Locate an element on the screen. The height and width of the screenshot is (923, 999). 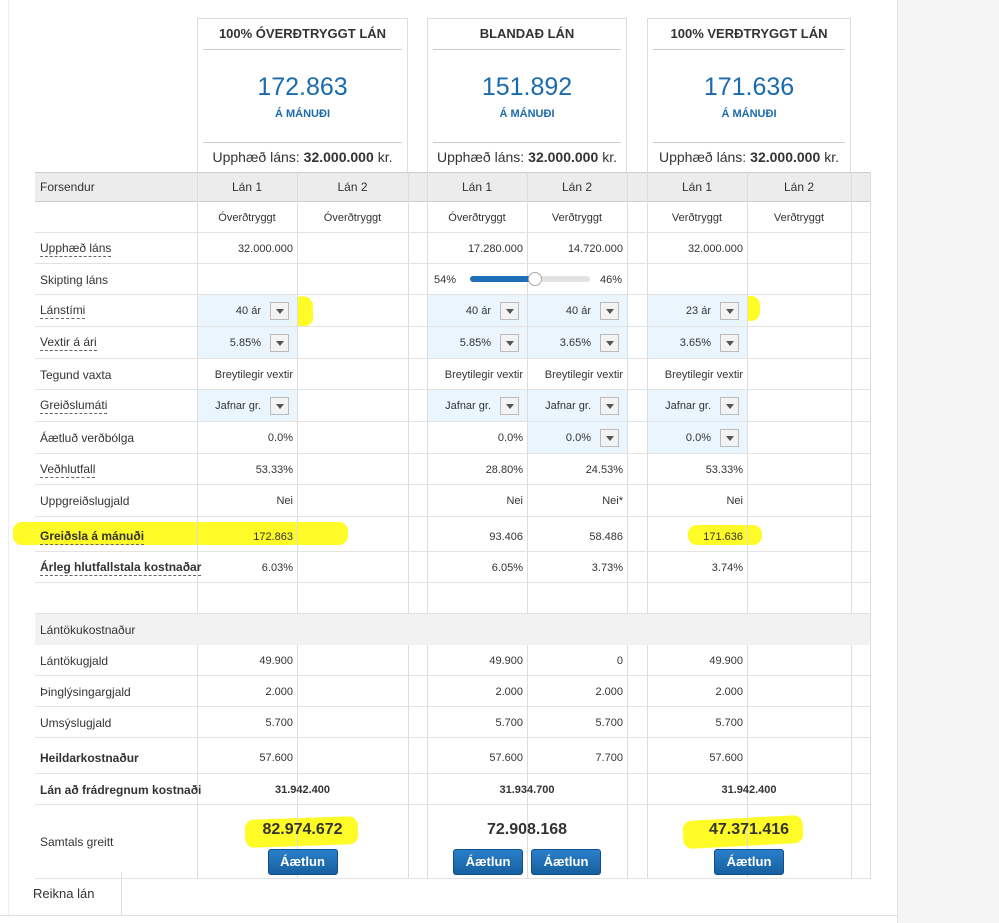
slider-handle is located at coordinates (534, 279).